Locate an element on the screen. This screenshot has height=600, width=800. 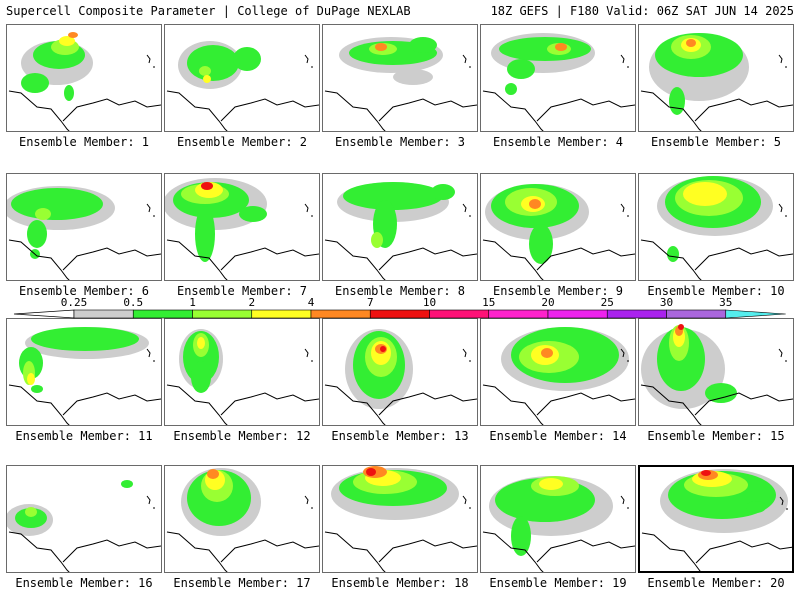
color-scale-bar is located at coordinates (399, 314).